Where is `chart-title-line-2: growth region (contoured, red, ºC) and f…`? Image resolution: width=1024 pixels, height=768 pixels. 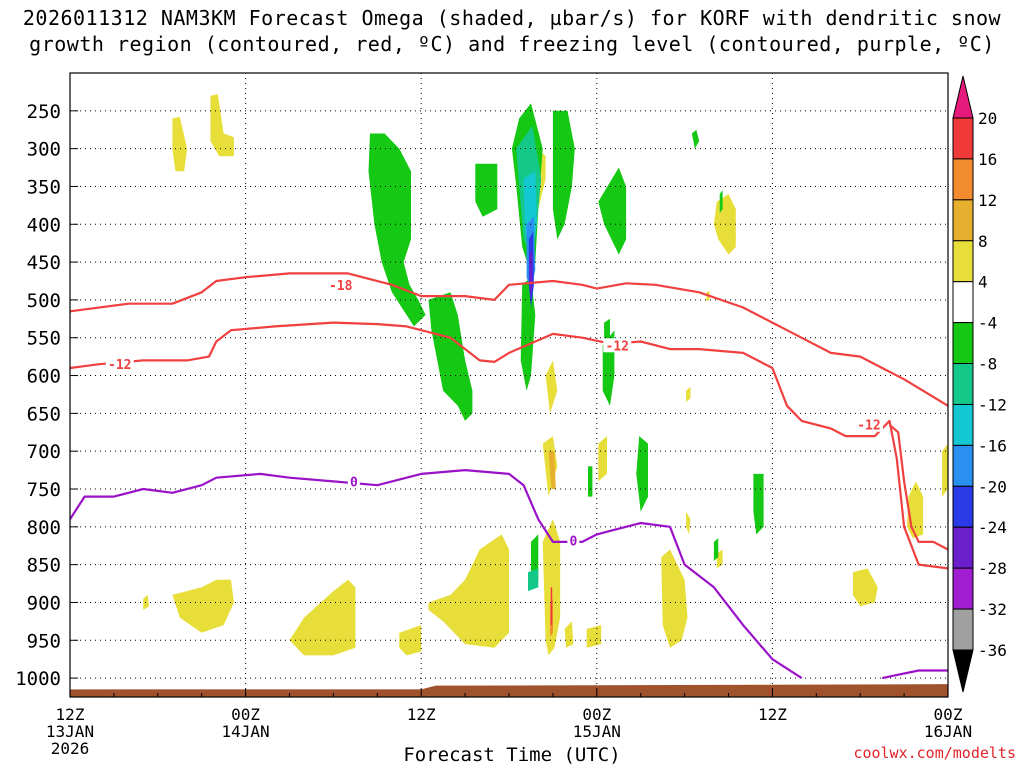 chart-title-line-2: growth region (contoured, red, ºC) and f… is located at coordinates (512, 44).